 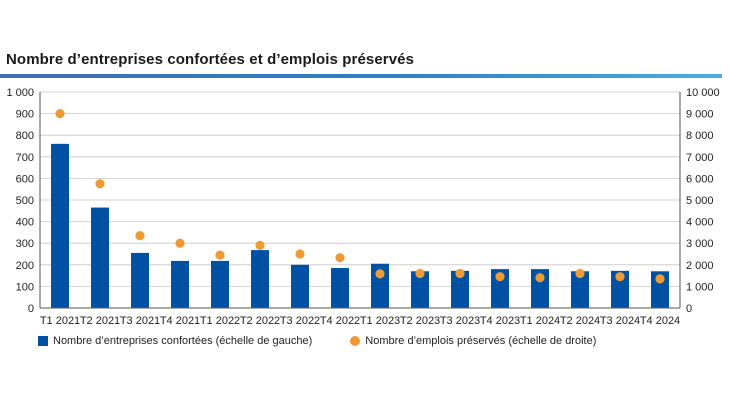 What do you see at coordinates (420, 321) in the screenshot?
I see `x-tick-label: T2 2023` at bounding box center [420, 321].